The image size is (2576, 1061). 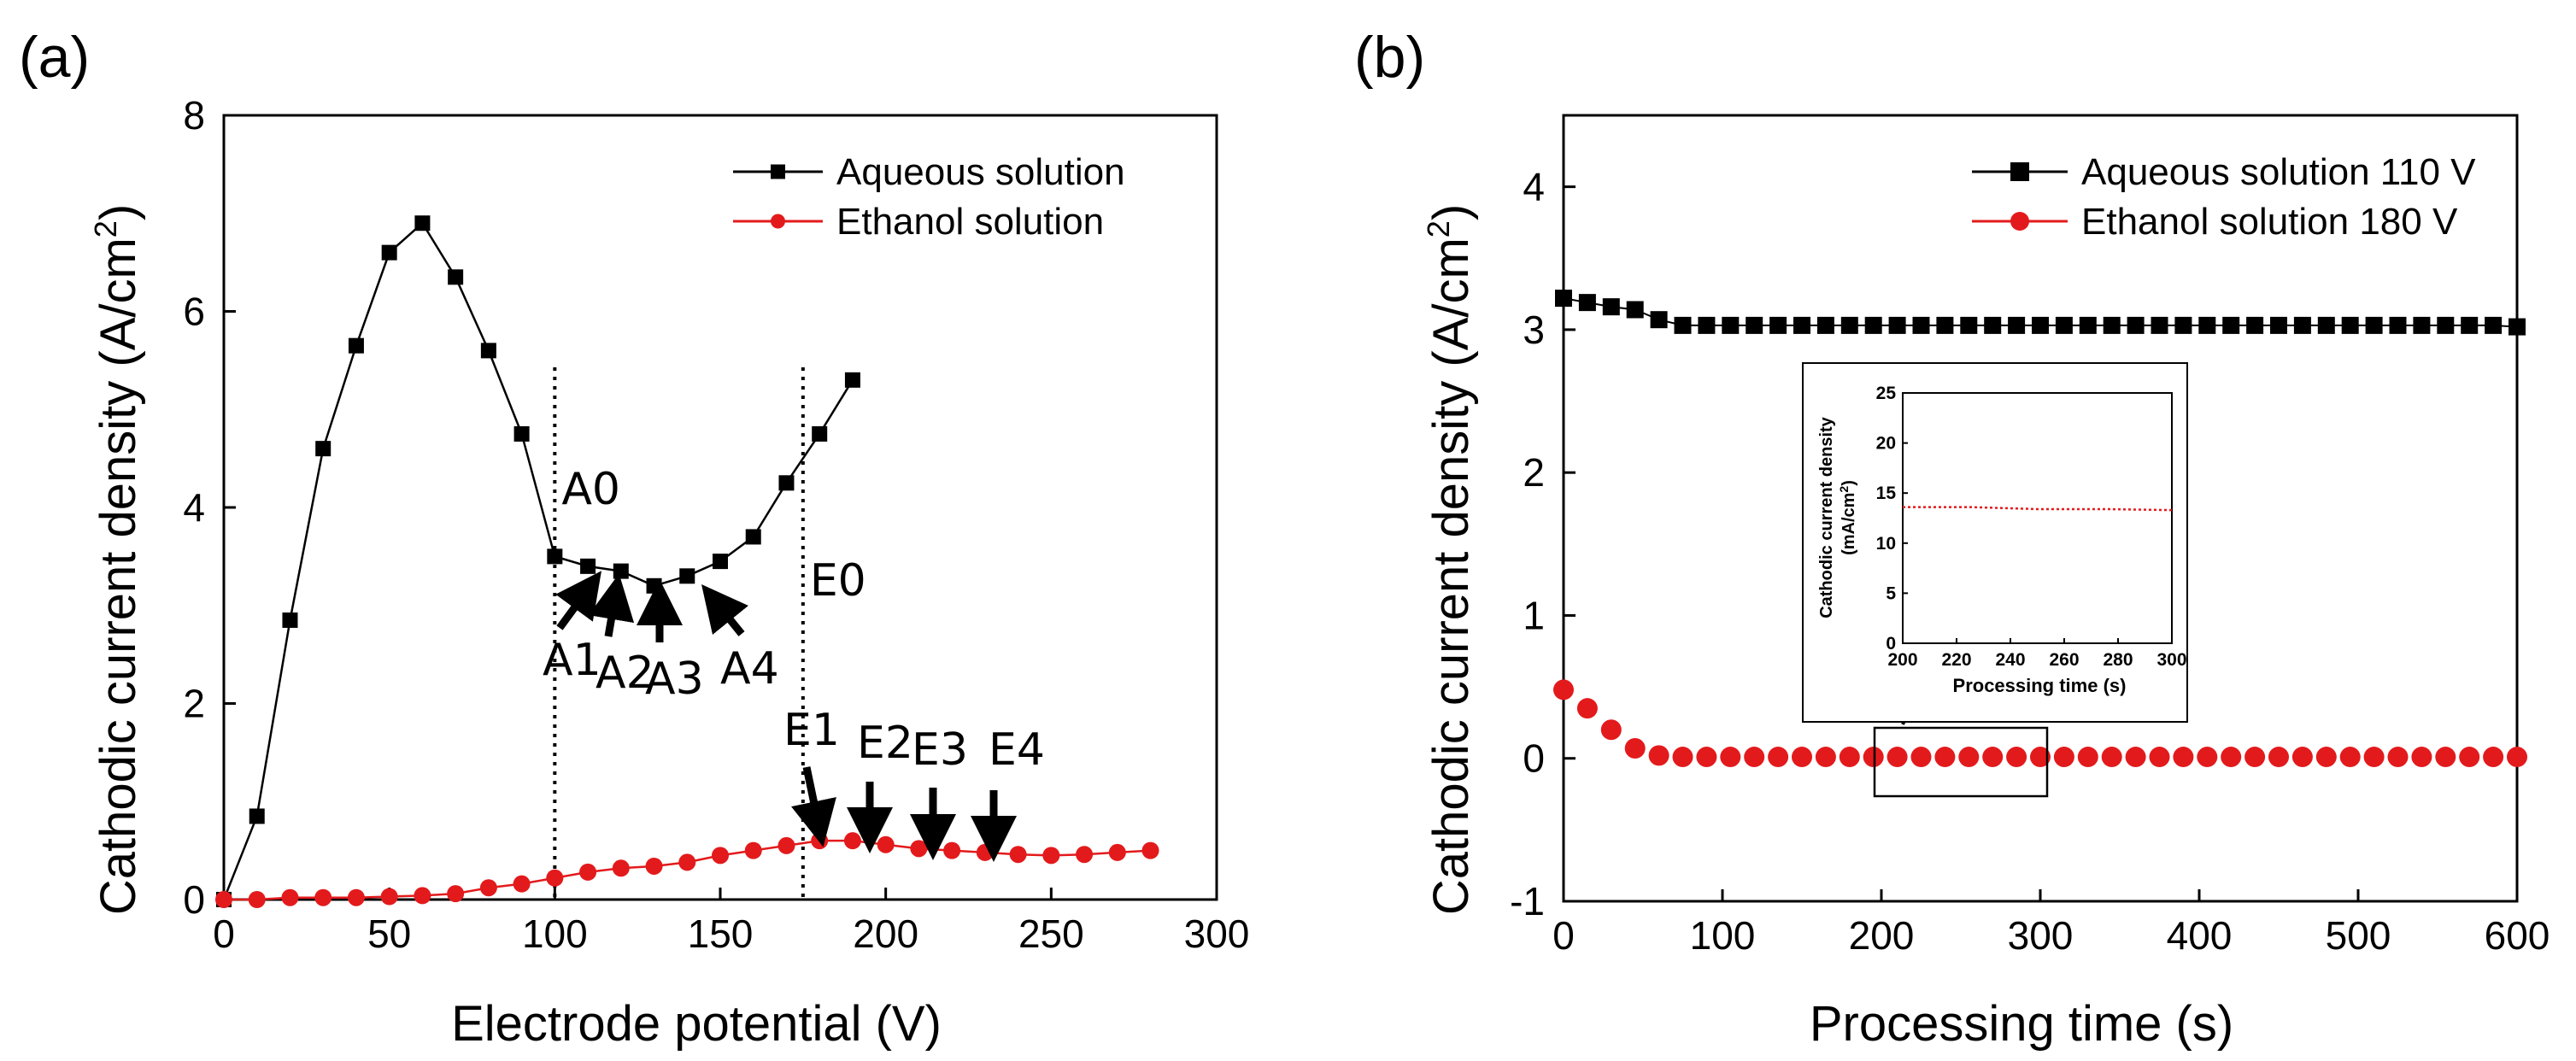 What do you see at coordinates (885, 934) in the screenshot?
I see `chart-a-x-tick-label: 200` at bounding box center [885, 934].